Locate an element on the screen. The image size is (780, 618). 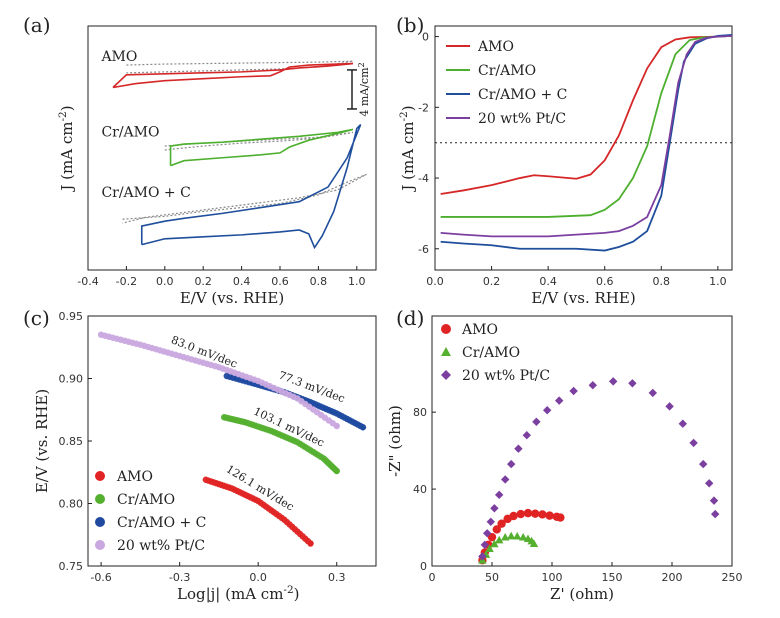
x-tick-label-d: 250 is located at coordinates (732, 577).